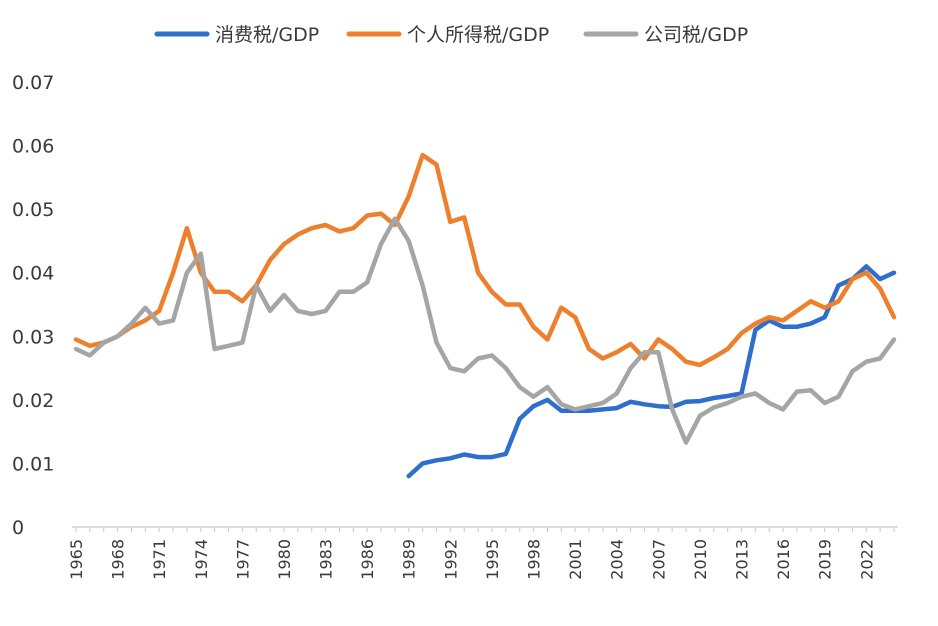  I want to click on x-tick-label: 2013, so click(741, 559).